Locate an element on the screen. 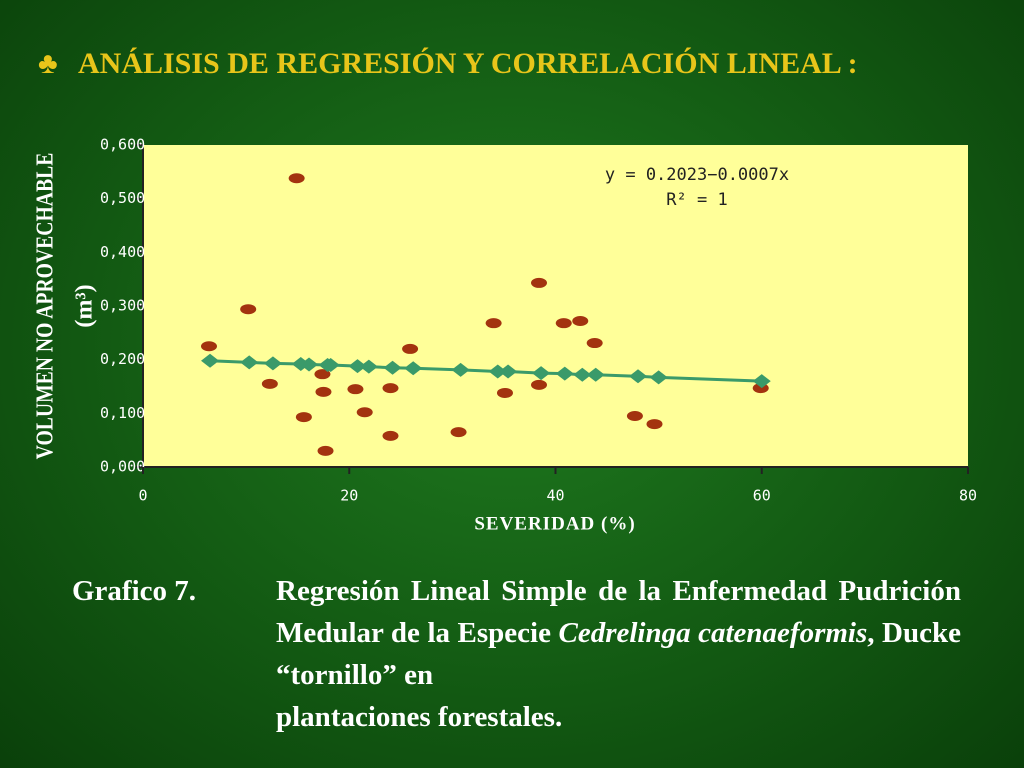 Image resolution: width=1024 pixels, height=768 pixels. y-tick-label: 0,600 is located at coordinates (122, 145).